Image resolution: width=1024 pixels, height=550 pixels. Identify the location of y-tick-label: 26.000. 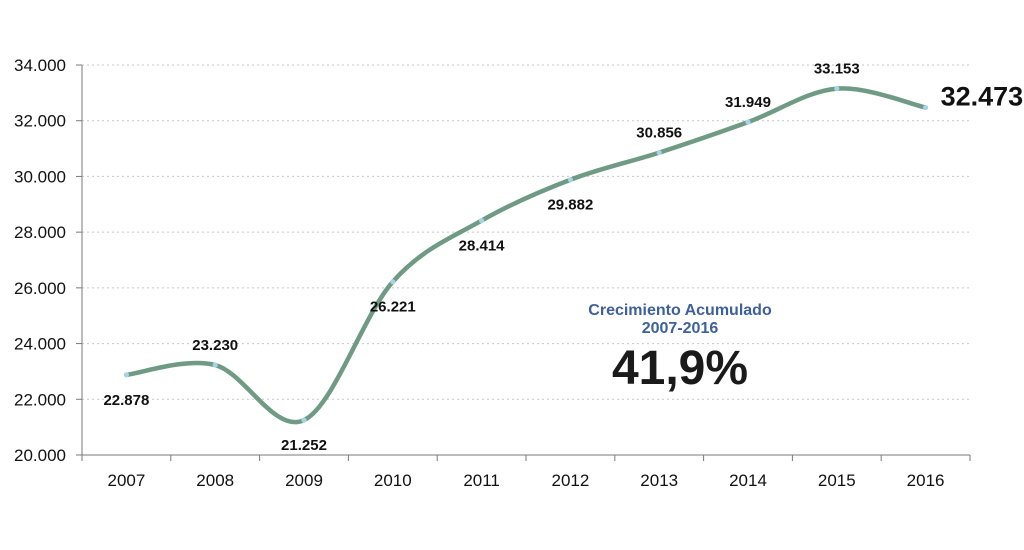
(40, 288).